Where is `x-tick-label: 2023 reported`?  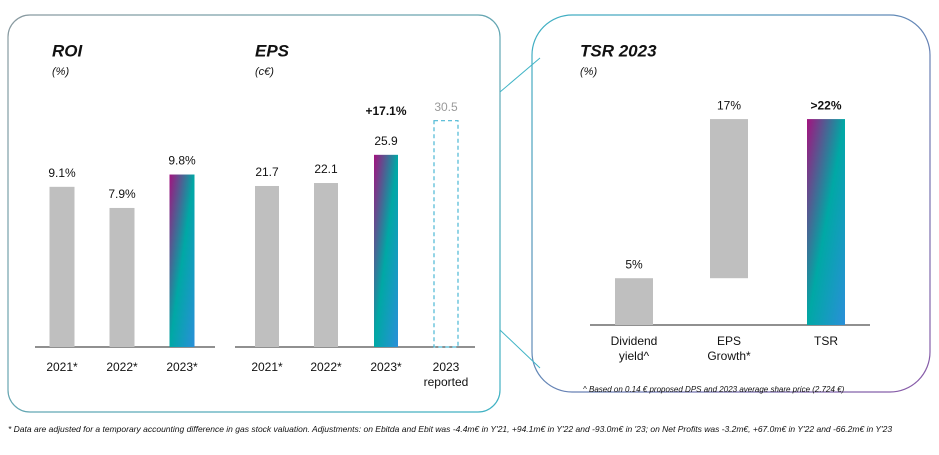 x-tick-label: 2023 reported is located at coordinates (446, 374).